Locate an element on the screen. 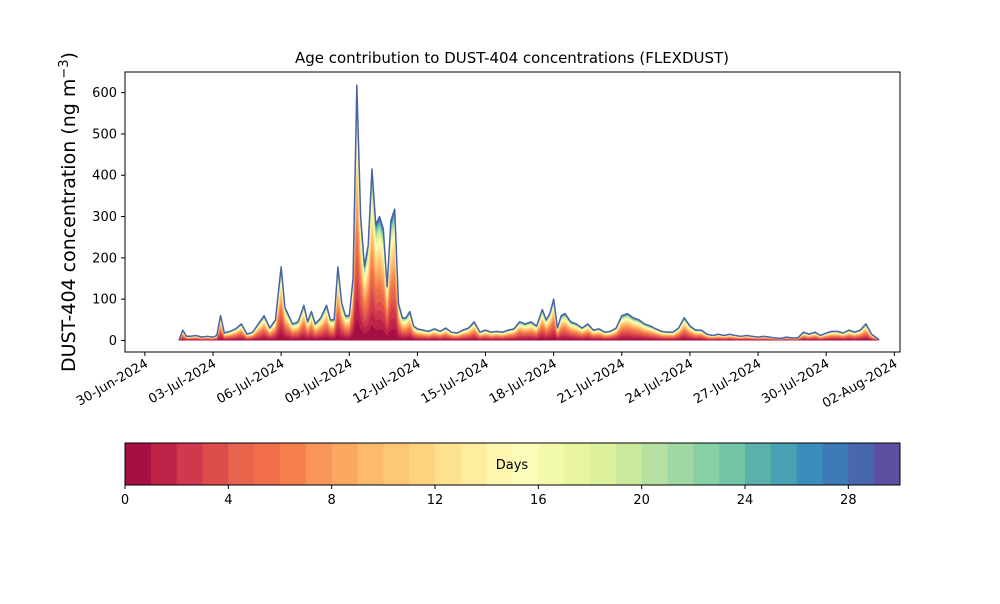 The height and width of the screenshot is (604, 1000). x-tick-label: 09-Jul-2024 is located at coordinates (318, 381).